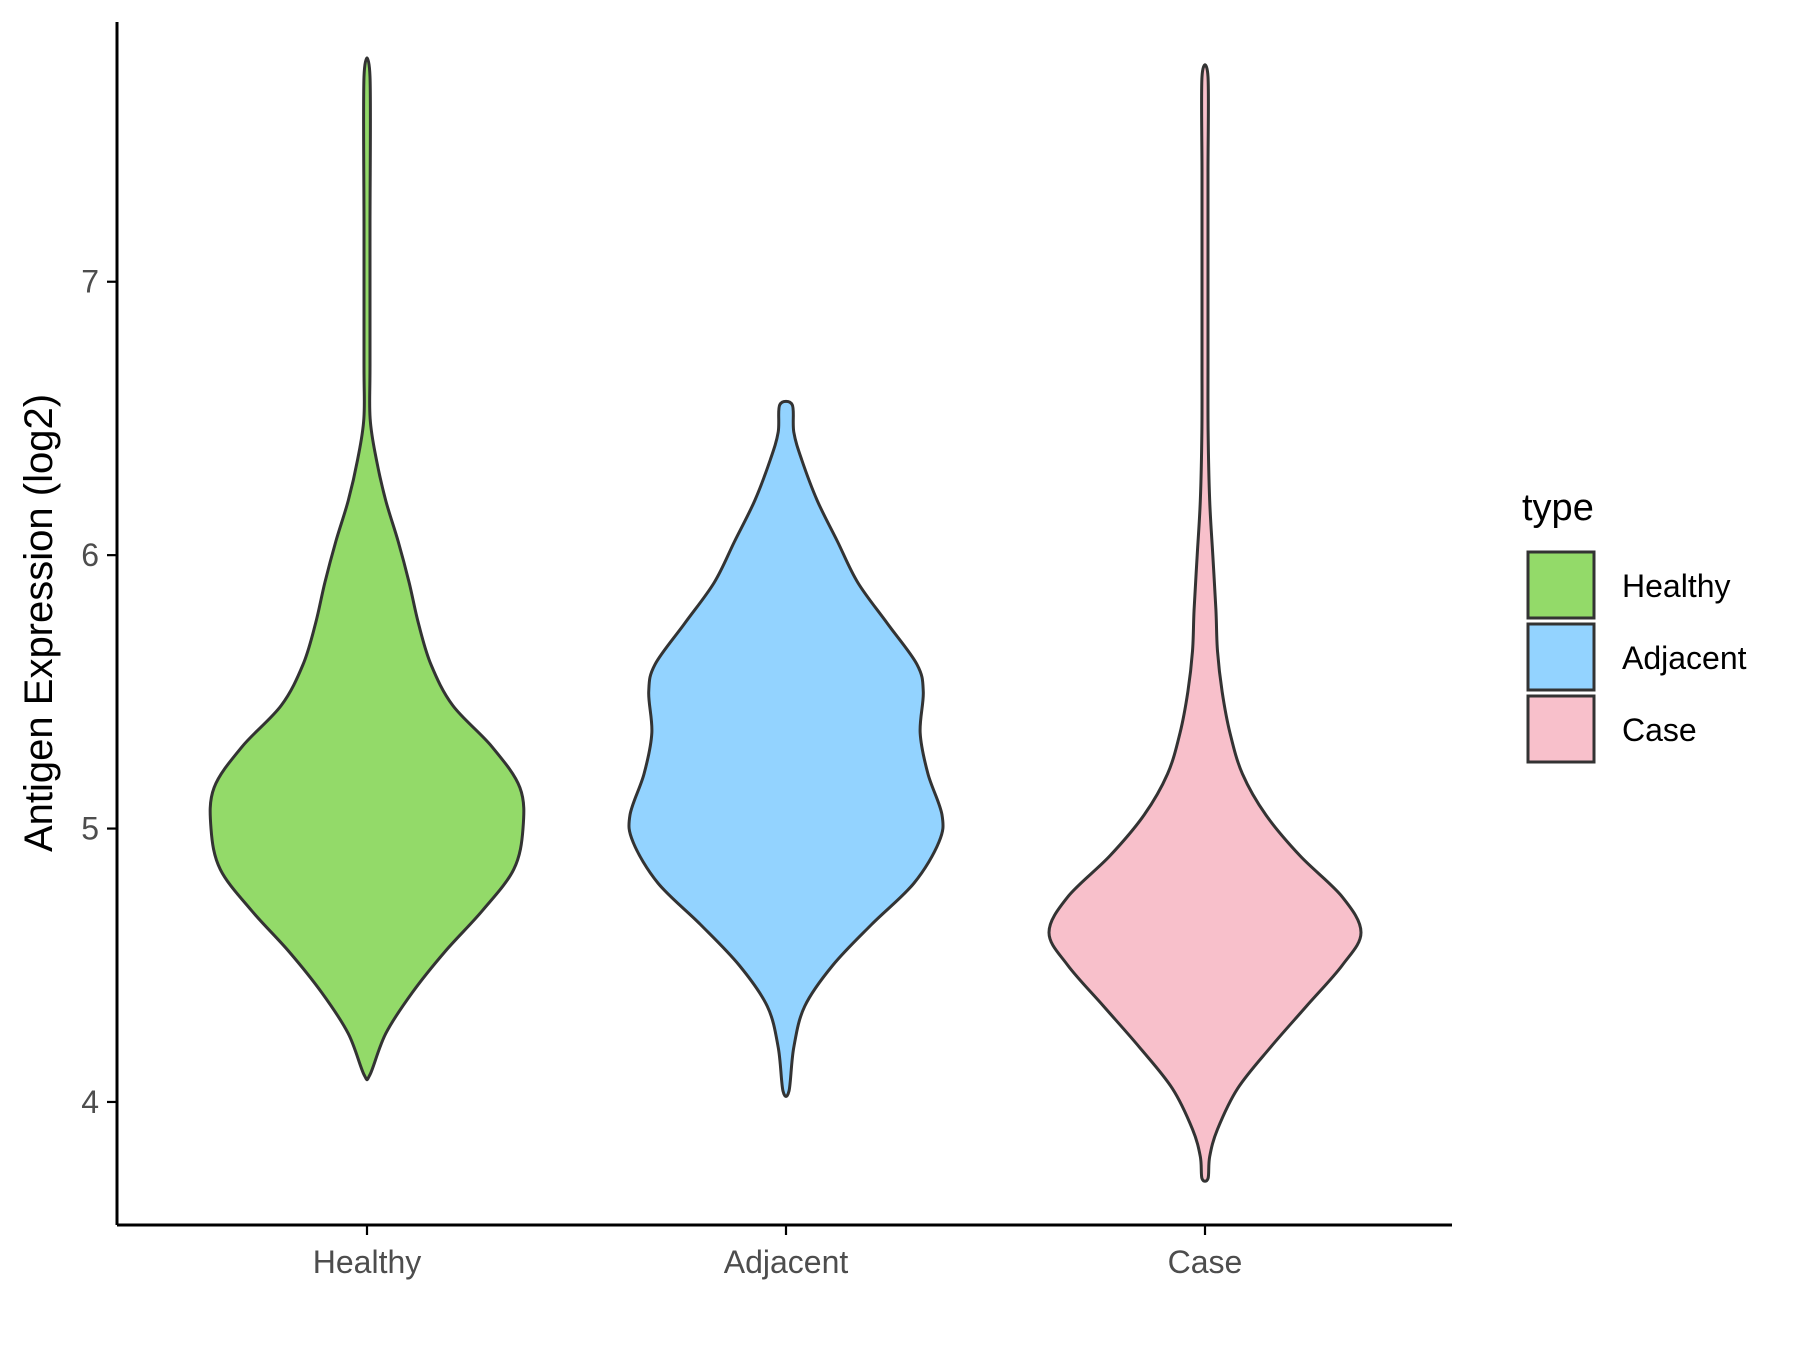 The image size is (1800, 1350). I want to click on violin-adjacent, so click(786, 748).